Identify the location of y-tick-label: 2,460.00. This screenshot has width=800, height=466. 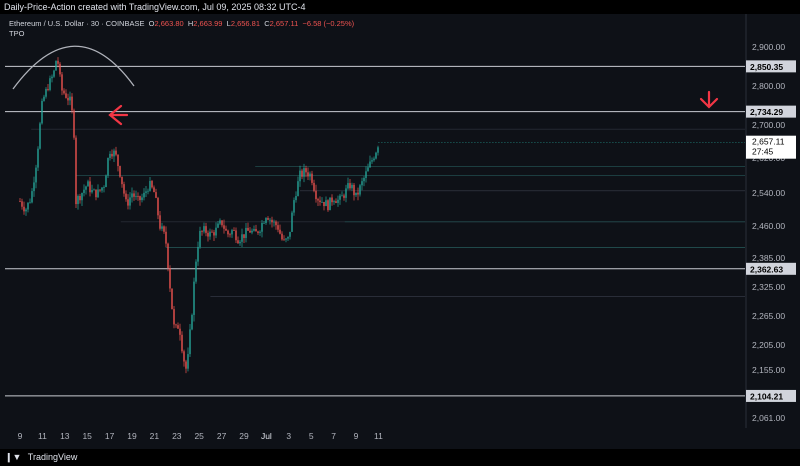
(768, 226).